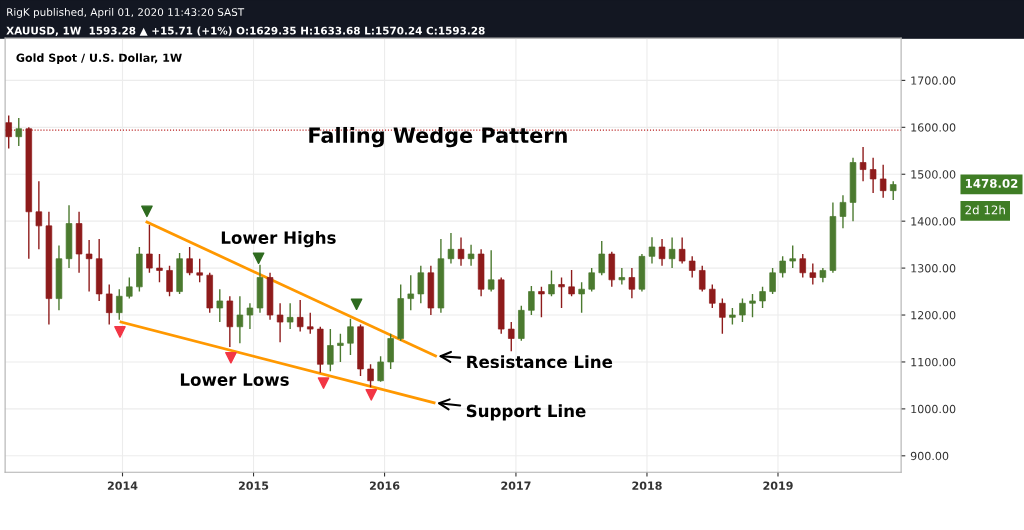 This screenshot has height=530, width=1024. Describe the element at coordinates (278, 239) in the screenshot. I see `annotation: Lower Highs` at that location.